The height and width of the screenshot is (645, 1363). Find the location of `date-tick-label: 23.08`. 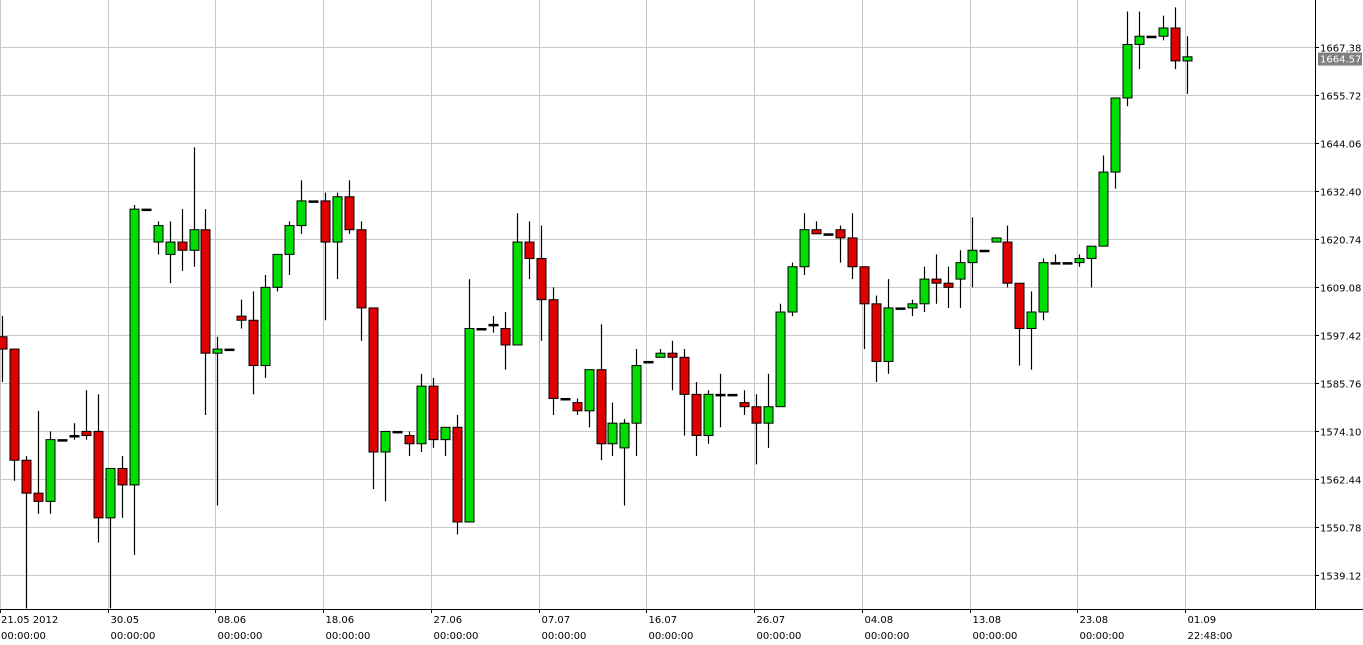

date-tick-label: 23.08 is located at coordinates (1094, 620).